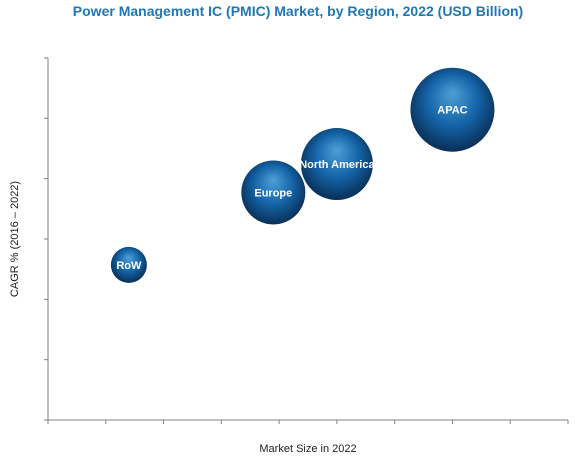 This screenshot has width=579, height=457. I want to click on bubble-row: RoW, so click(128, 264).